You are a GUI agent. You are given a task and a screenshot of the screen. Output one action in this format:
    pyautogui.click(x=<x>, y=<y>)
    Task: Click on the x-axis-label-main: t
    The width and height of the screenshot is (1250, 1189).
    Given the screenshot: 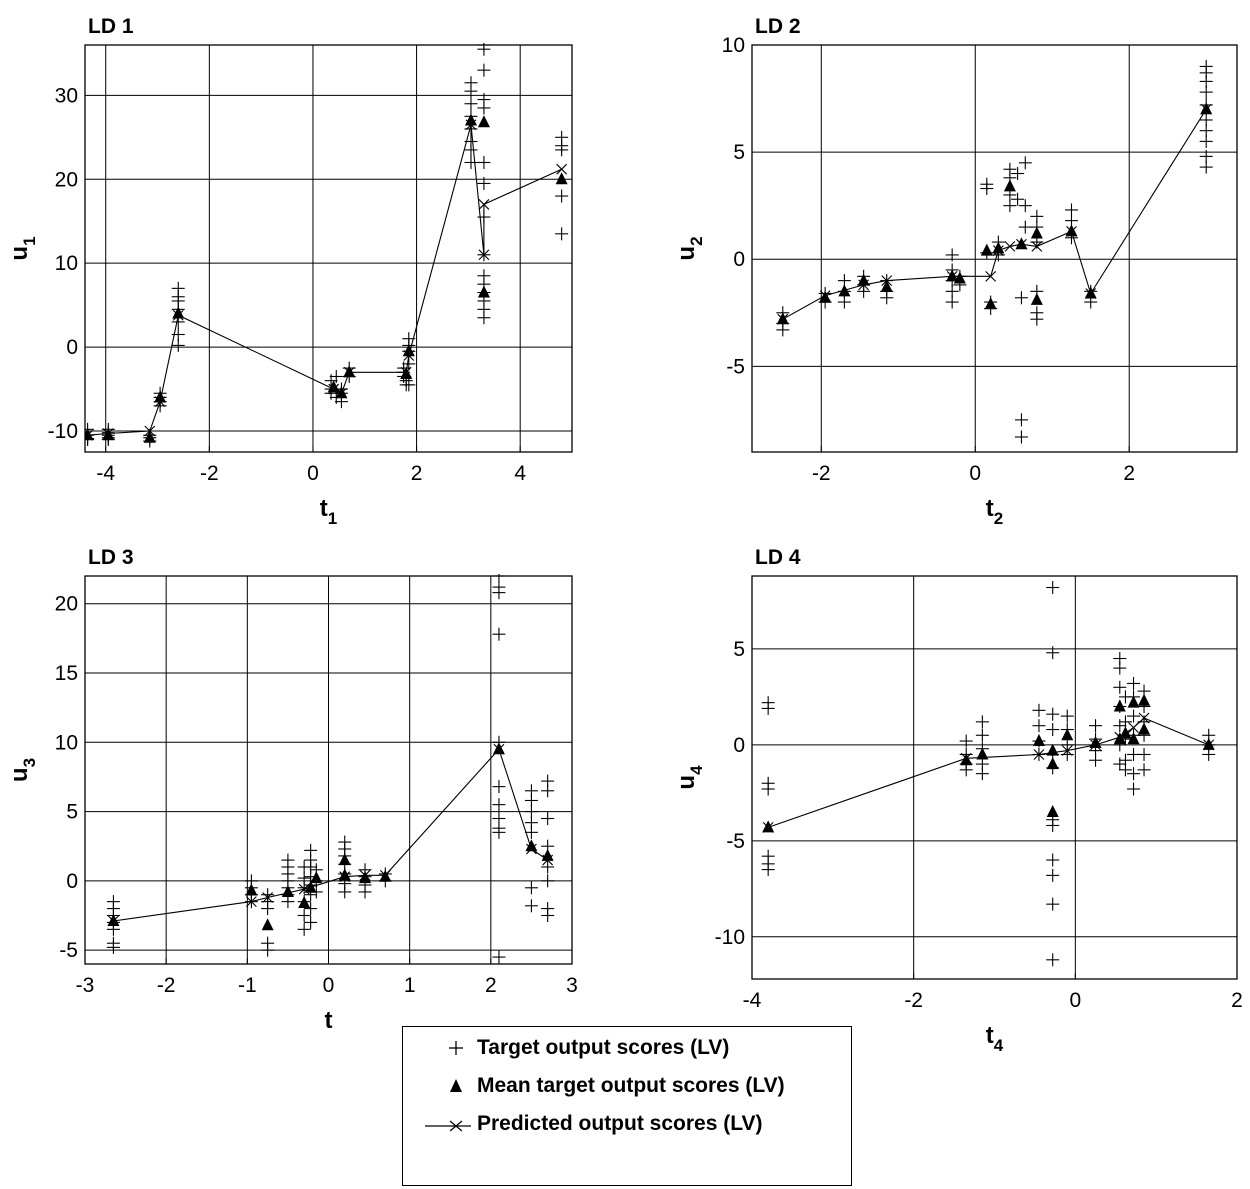 What is the action you would take?
    pyautogui.click(x=324, y=508)
    